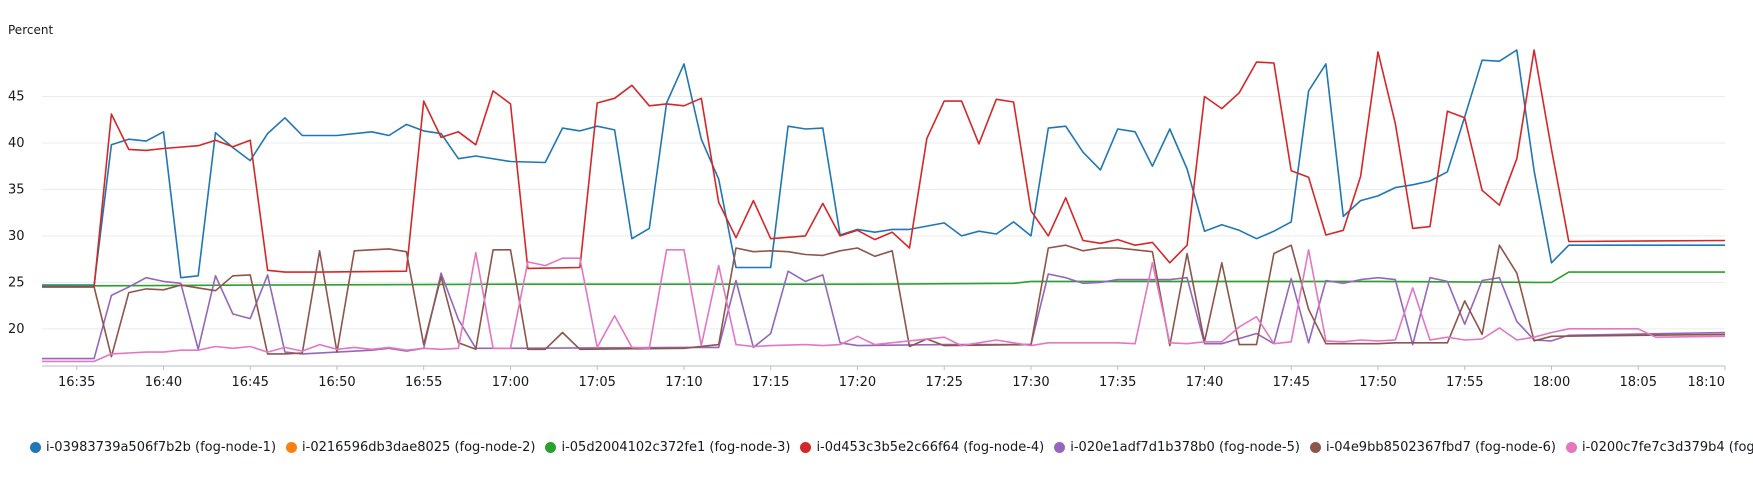  What do you see at coordinates (16, 143) in the screenshot?
I see `y-tick-label: 40` at bounding box center [16, 143].